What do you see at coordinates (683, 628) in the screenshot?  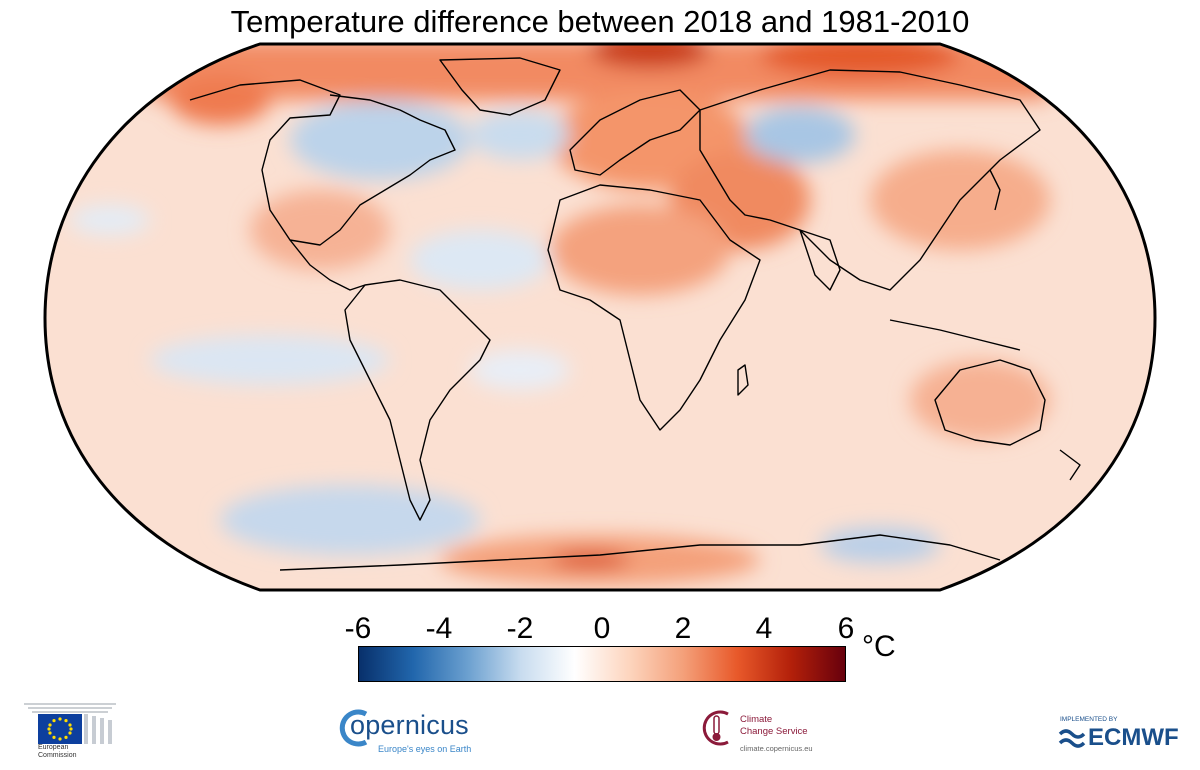 I see `colorbar-tick: 2` at bounding box center [683, 628].